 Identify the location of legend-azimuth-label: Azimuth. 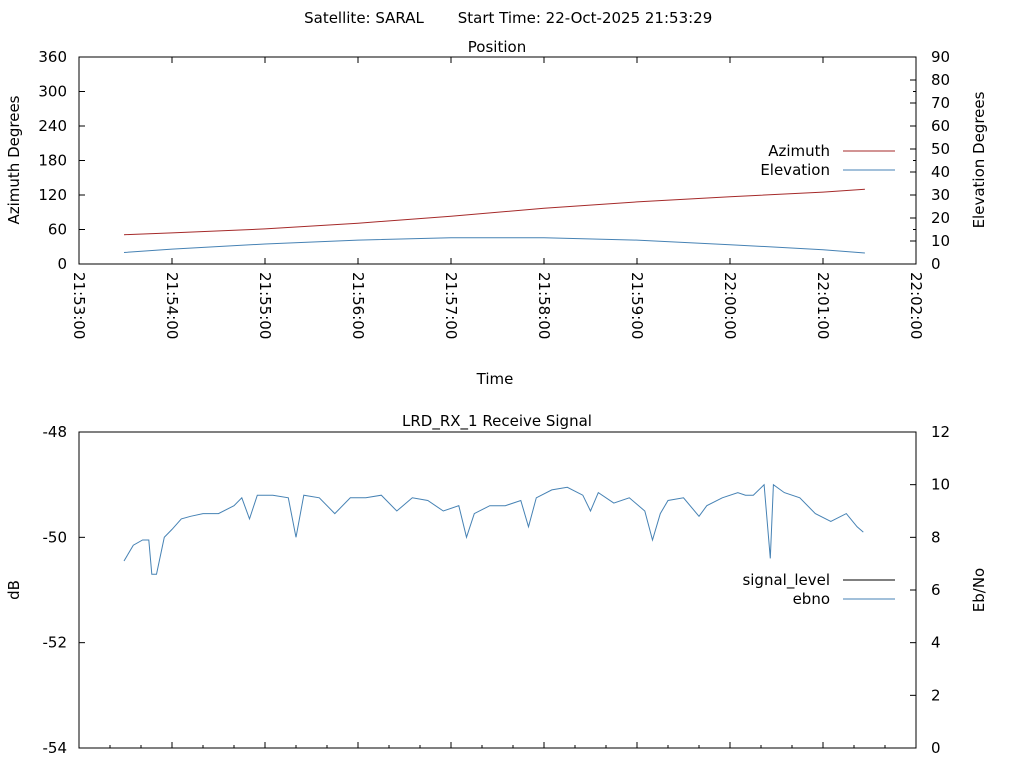
(799, 151).